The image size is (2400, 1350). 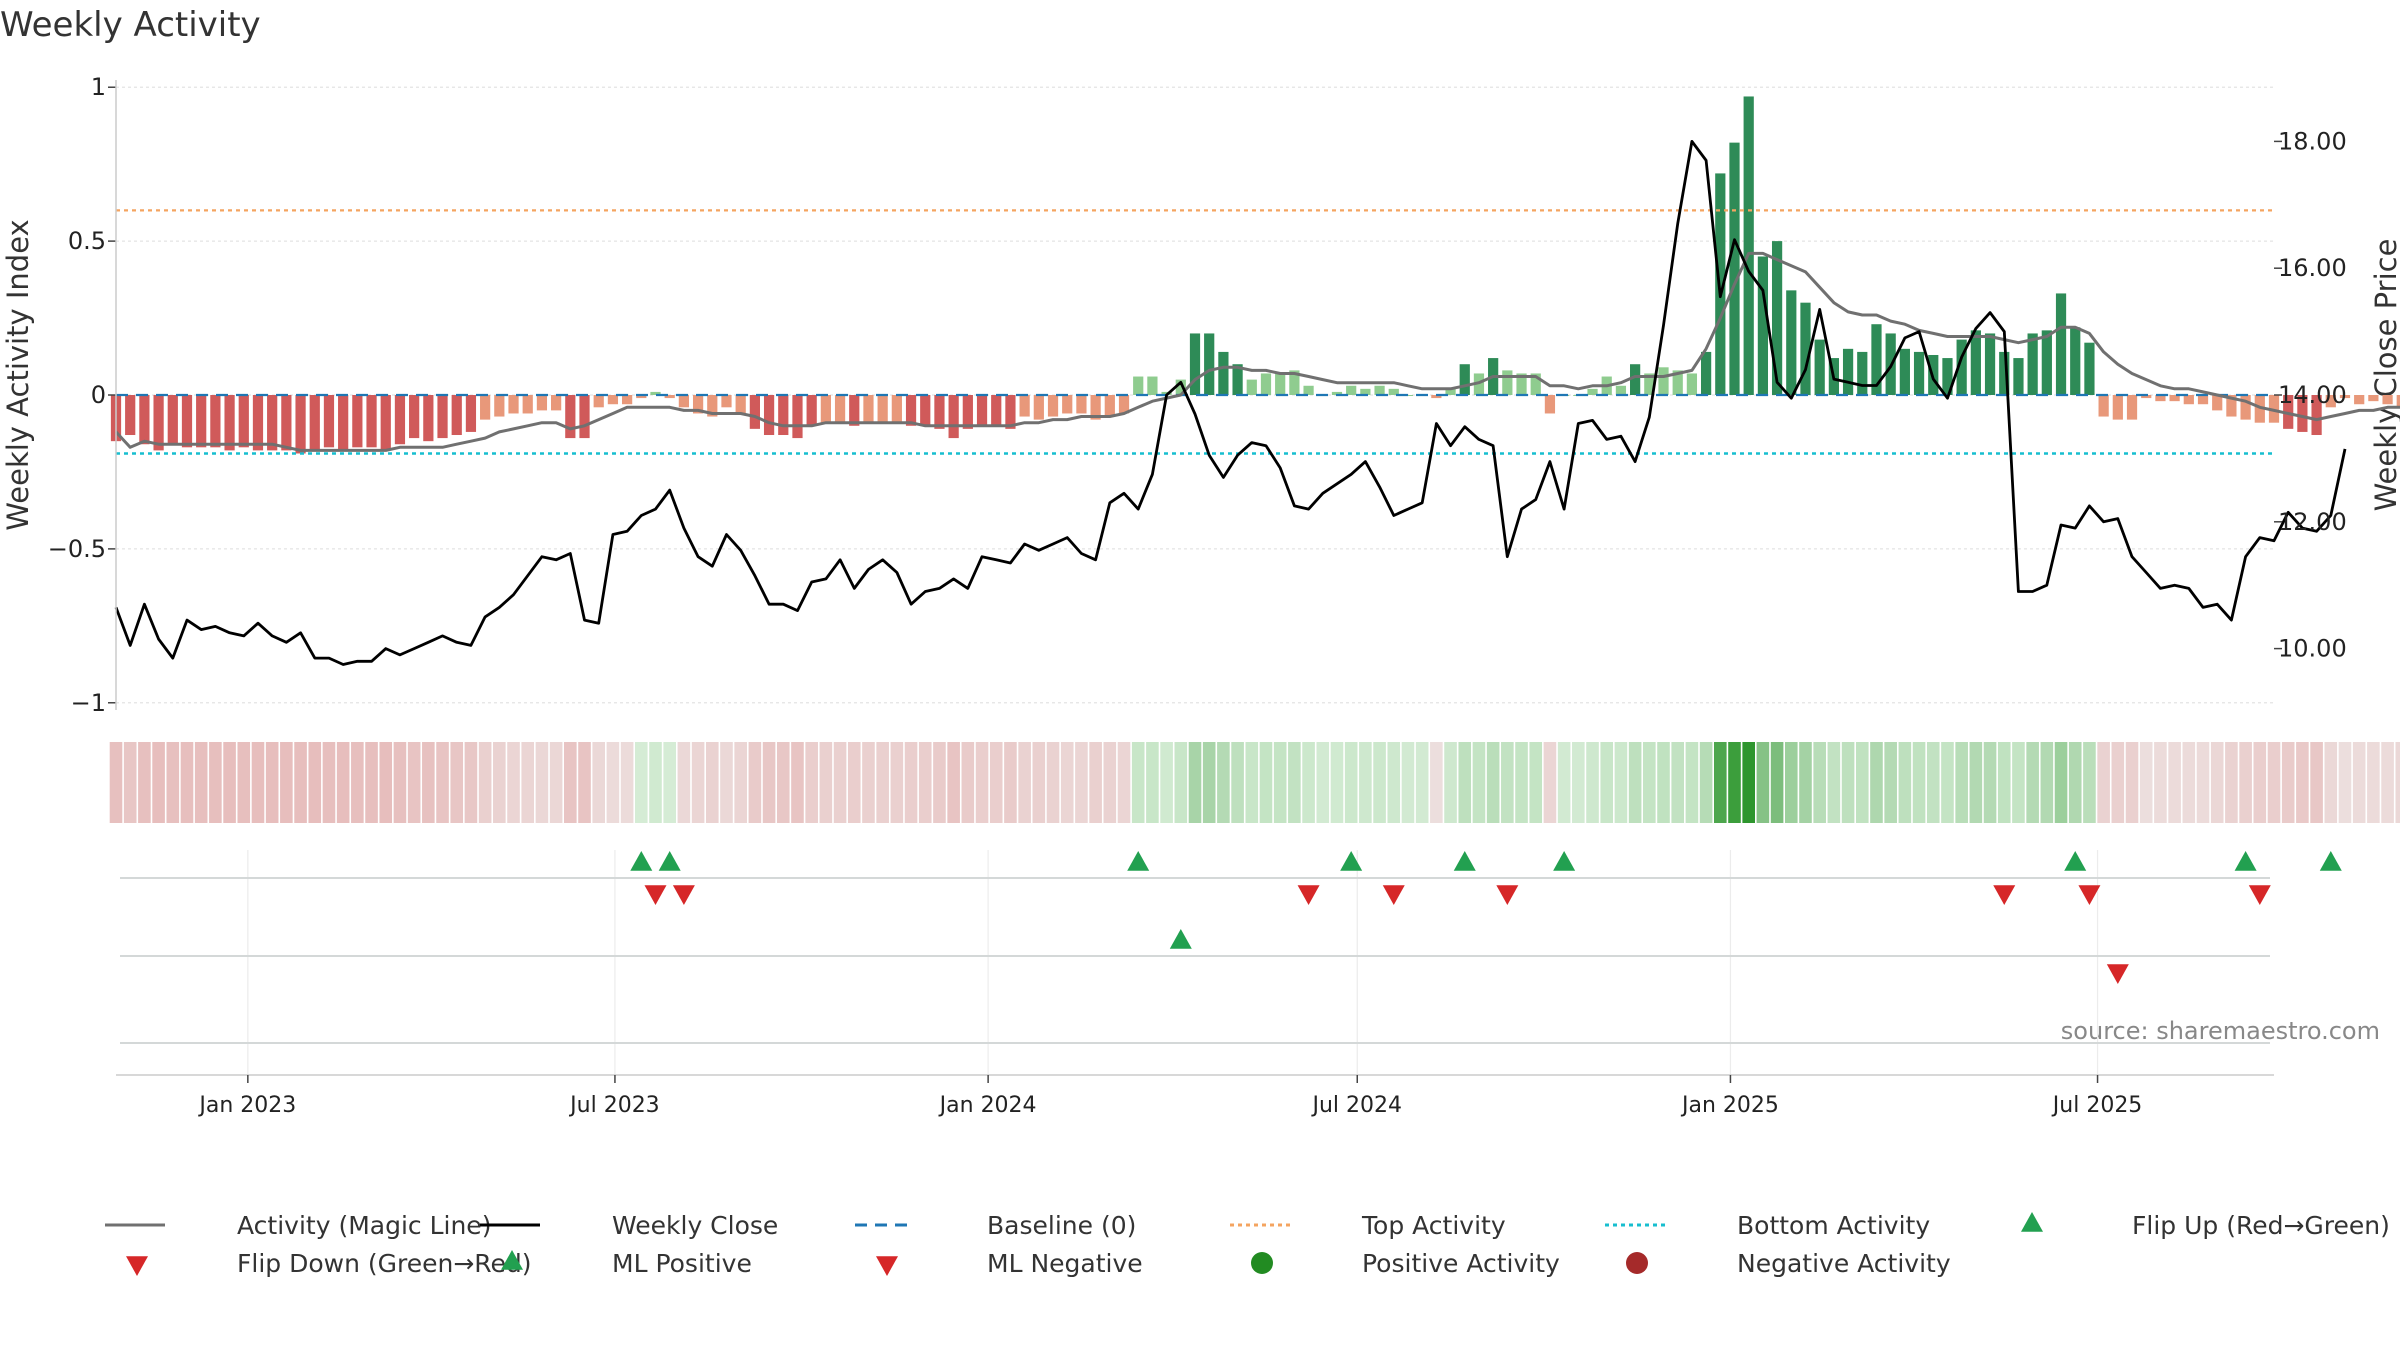 What do you see at coordinates (1393, 895) in the screenshot?
I see `flip-down-marker` at bounding box center [1393, 895].